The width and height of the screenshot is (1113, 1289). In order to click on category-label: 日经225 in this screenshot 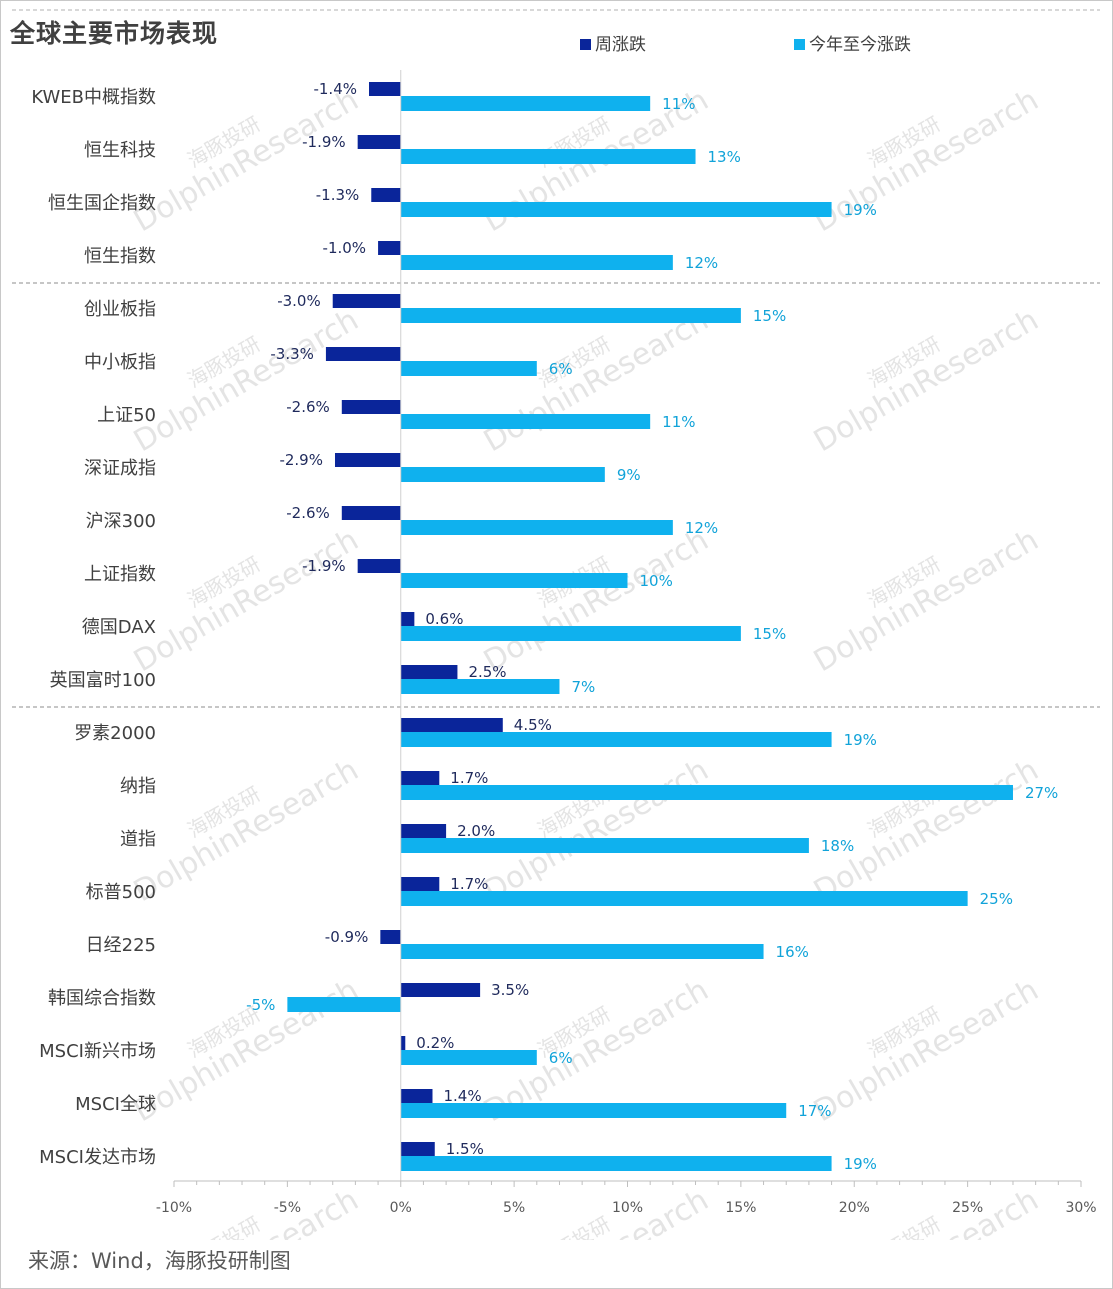, I will do `click(121, 945)`.